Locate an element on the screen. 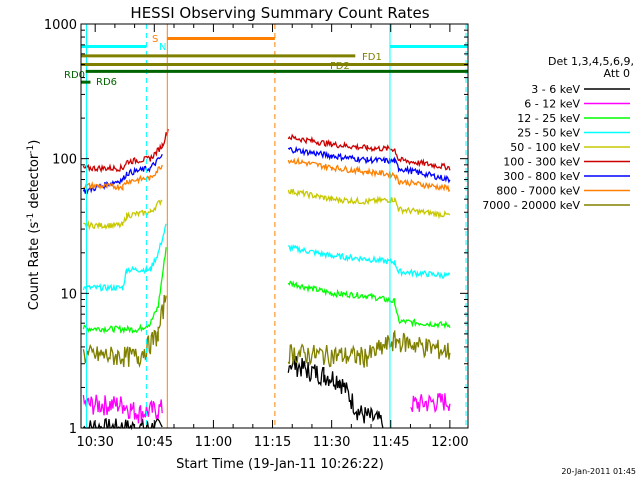 The image size is (640, 480). legend-label-0: 3 - 6 keV is located at coordinates (555, 89).